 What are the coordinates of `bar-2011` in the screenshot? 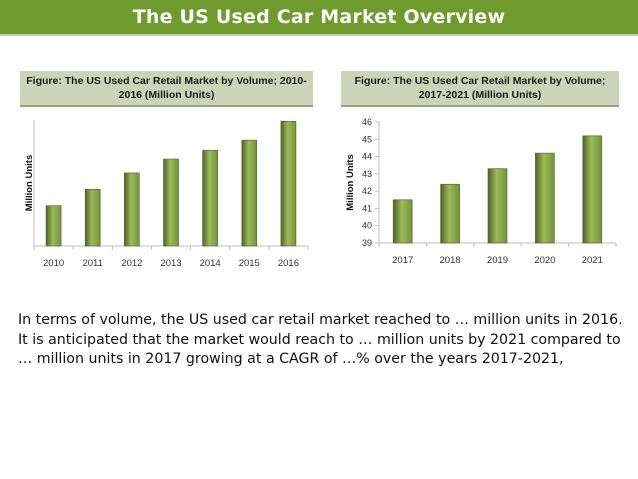 It's located at (92, 218).